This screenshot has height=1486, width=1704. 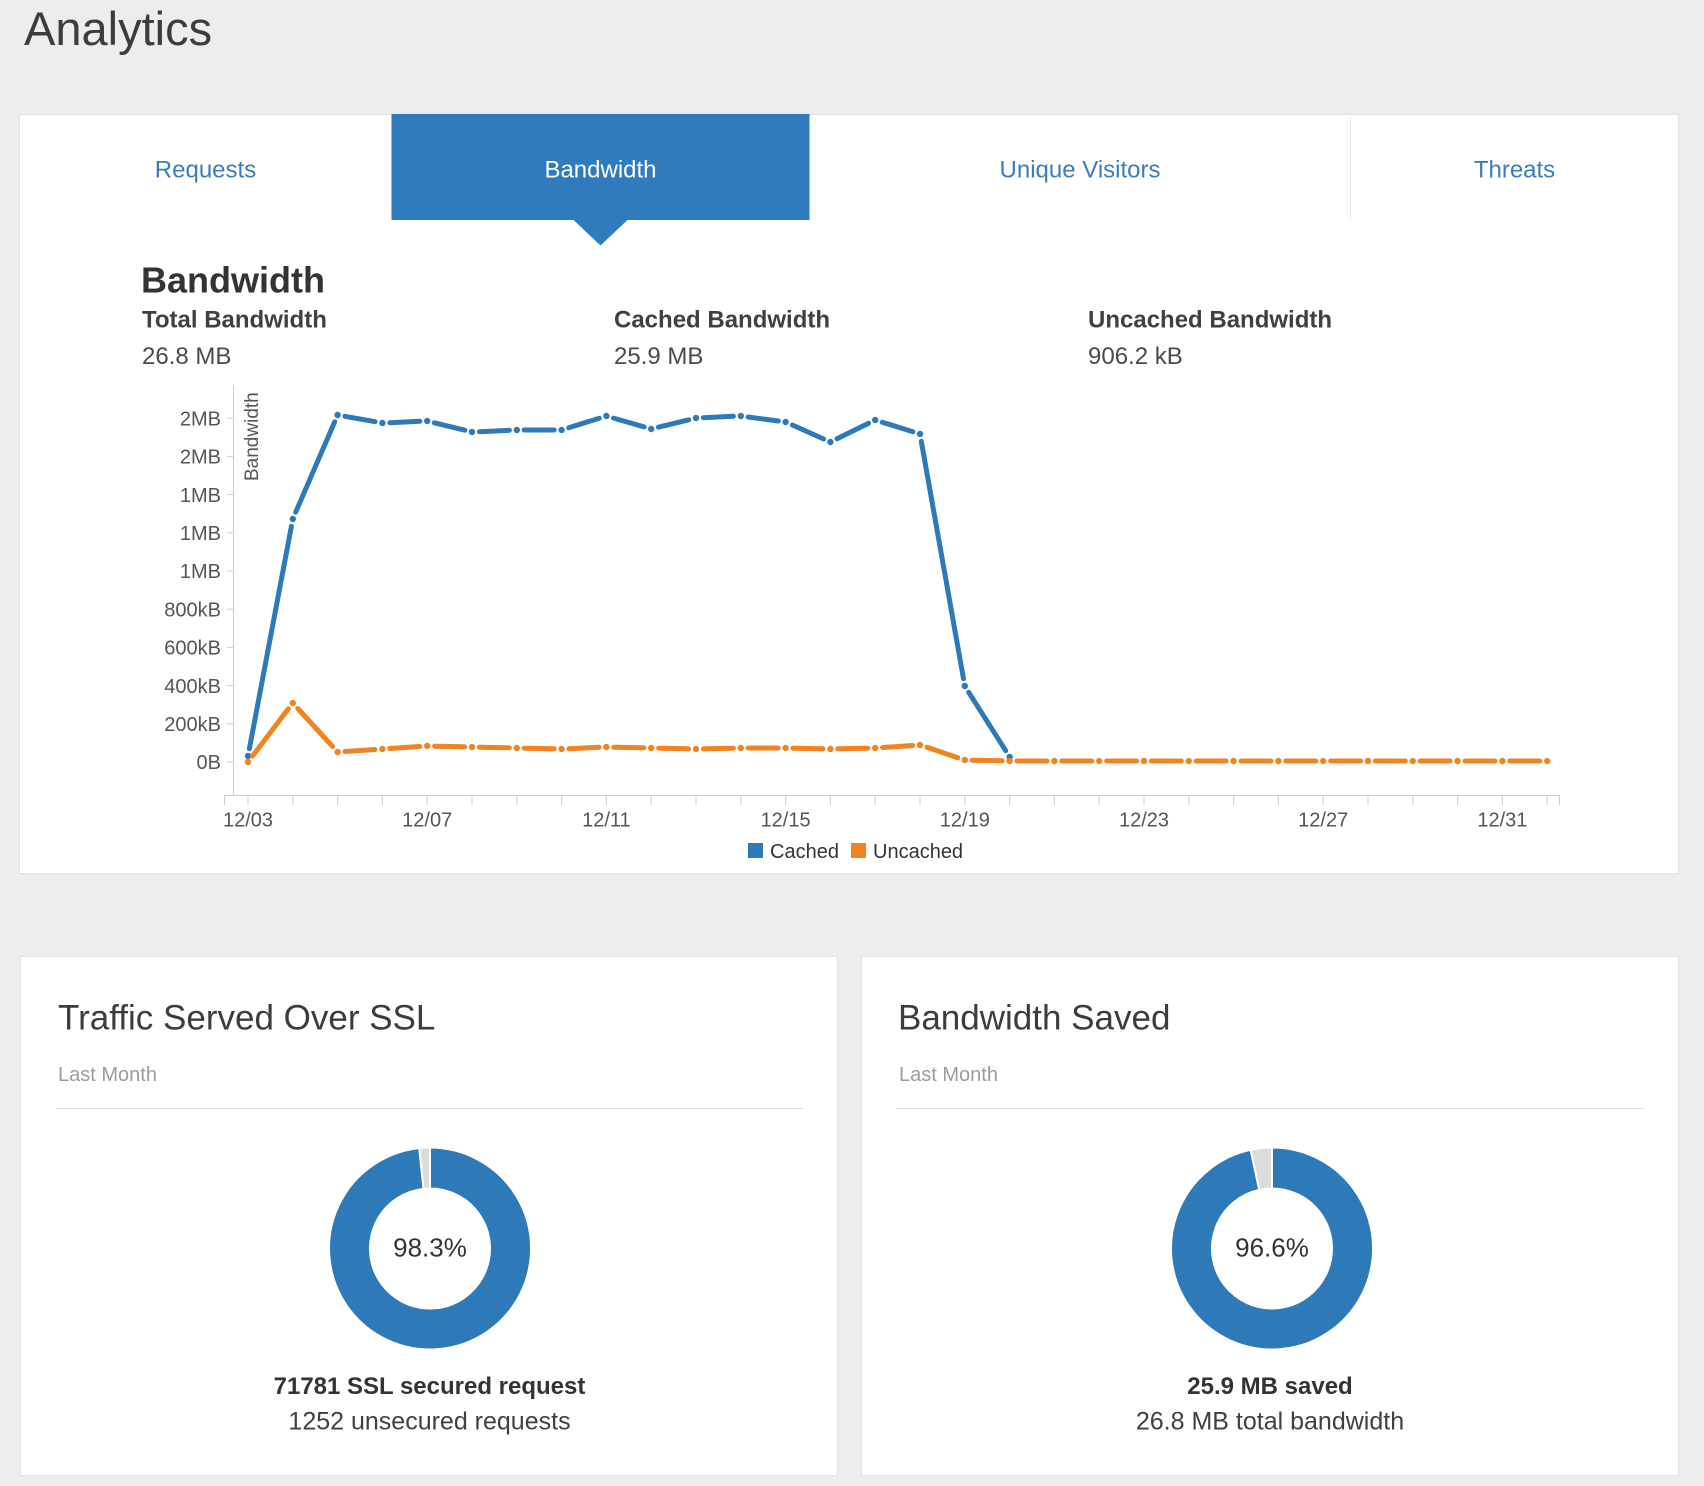 What do you see at coordinates (234, 320) in the screenshot?
I see `svg-text: Total Bandwidth` at bounding box center [234, 320].